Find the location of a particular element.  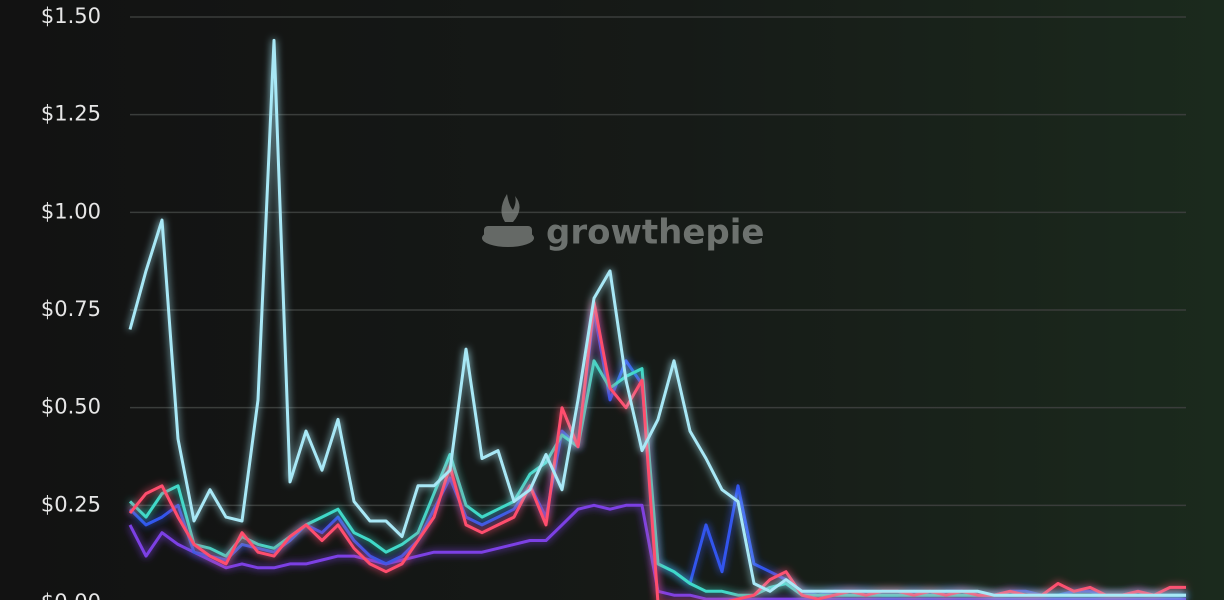

y-tick-label: $1.25 is located at coordinates (71, 114).